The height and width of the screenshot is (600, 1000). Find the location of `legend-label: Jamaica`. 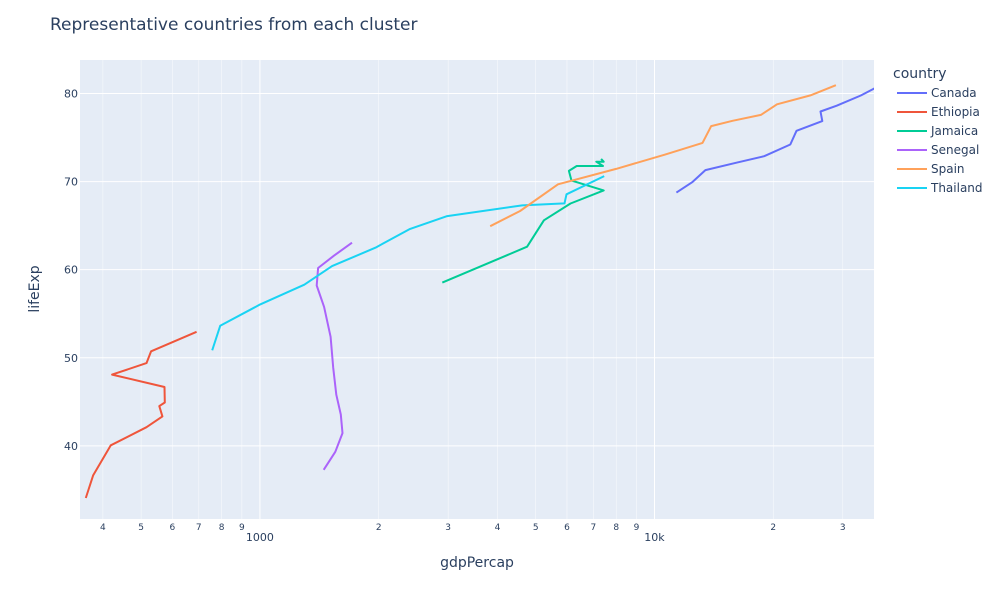

legend-label: Jamaica is located at coordinates (954, 131).